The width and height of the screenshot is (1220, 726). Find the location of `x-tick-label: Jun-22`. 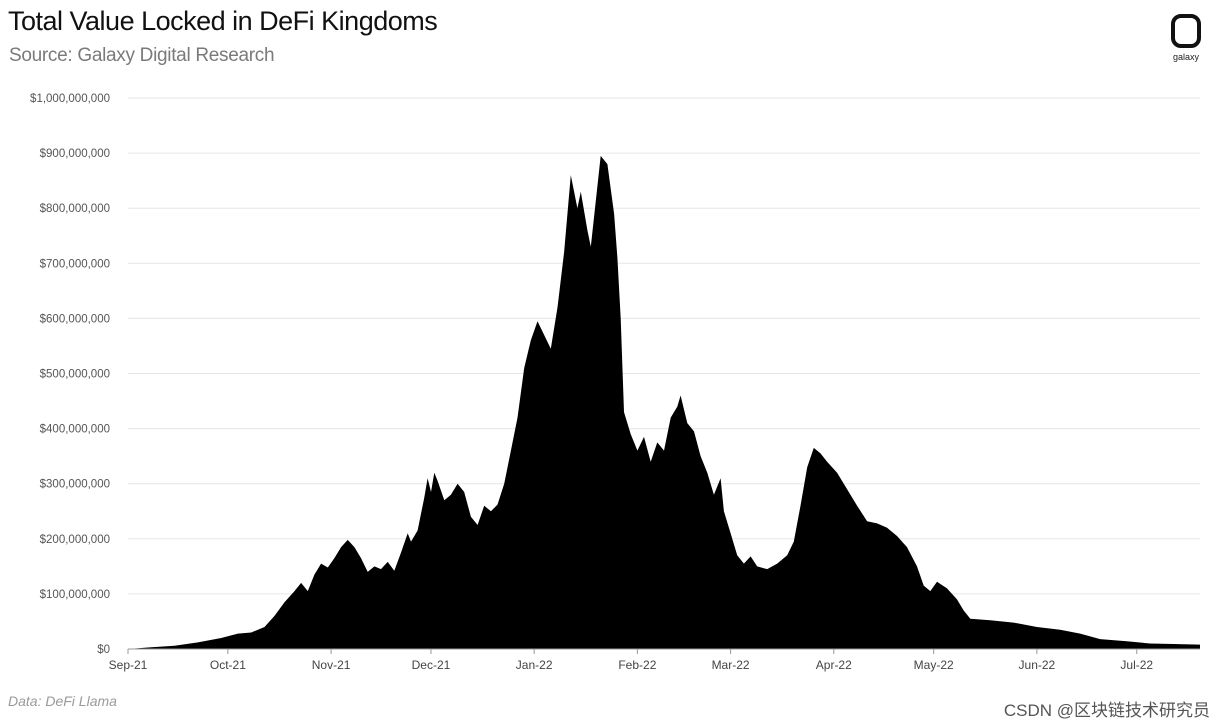

x-tick-label: Jun-22 is located at coordinates (1037, 665).